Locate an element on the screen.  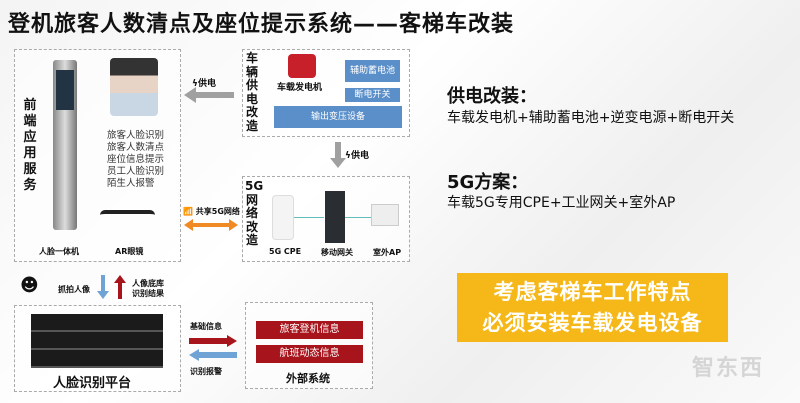
external-item: 航班动态信息 is located at coordinates (309, 354).